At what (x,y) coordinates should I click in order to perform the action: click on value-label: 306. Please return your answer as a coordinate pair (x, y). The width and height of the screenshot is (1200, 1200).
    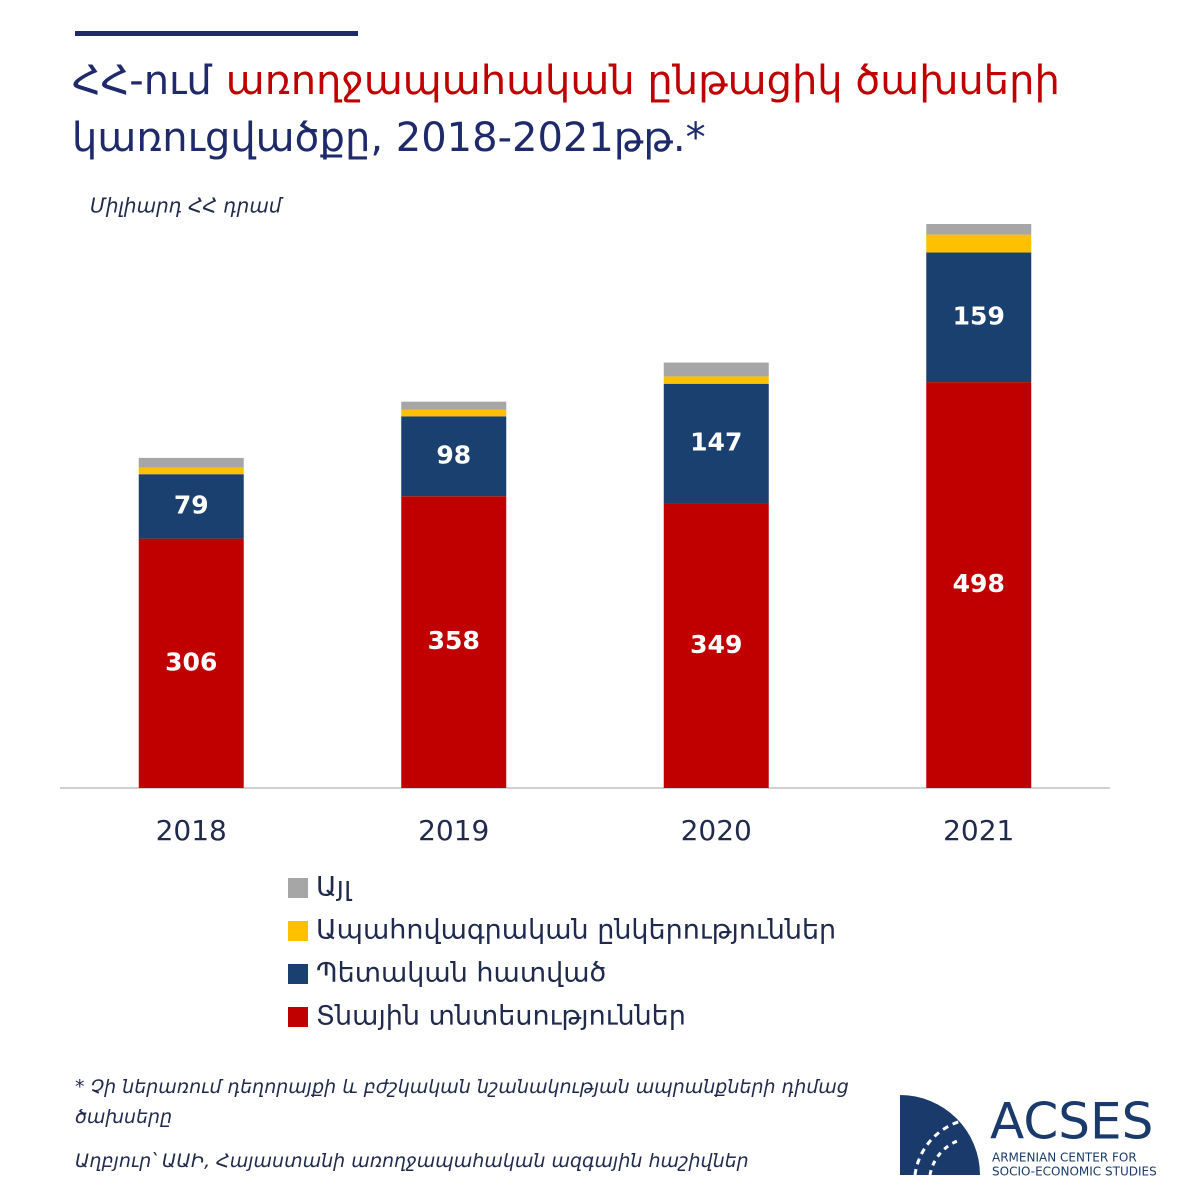
    Looking at the image, I should click on (191, 661).